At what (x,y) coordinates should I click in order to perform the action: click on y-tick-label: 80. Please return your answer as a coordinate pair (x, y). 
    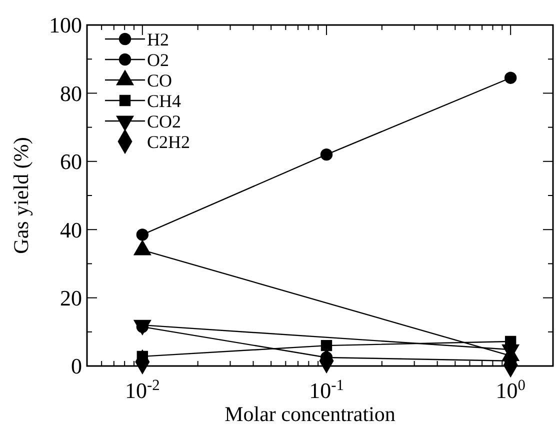
    Looking at the image, I should click on (71, 93).